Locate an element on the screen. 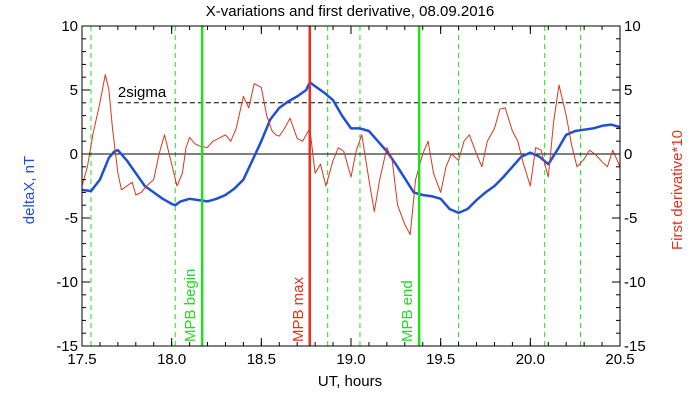  y-tick-label-right: -10 is located at coordinates (635, 282).